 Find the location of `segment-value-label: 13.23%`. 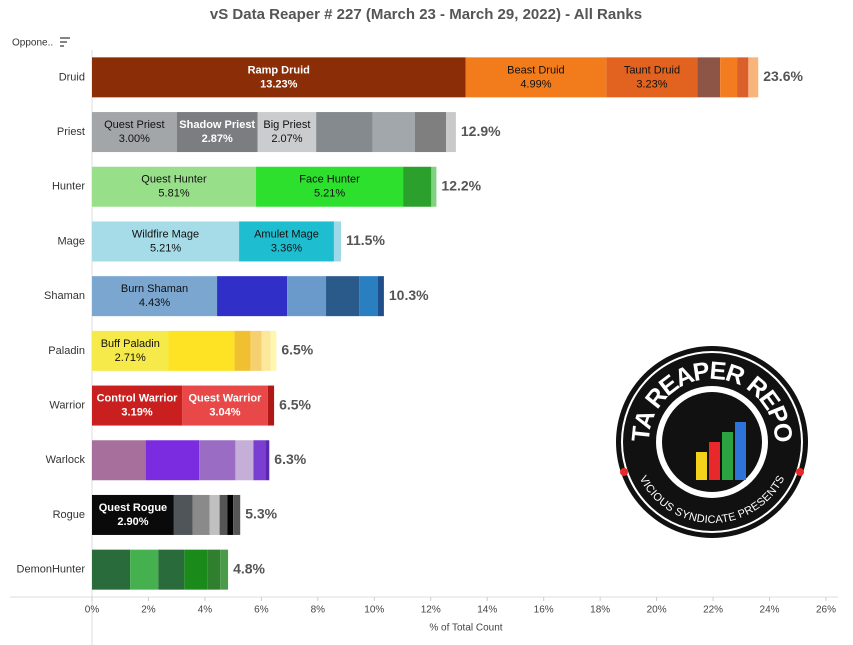

segment-value-label: 13.23% is located at coordinates (279, 84).